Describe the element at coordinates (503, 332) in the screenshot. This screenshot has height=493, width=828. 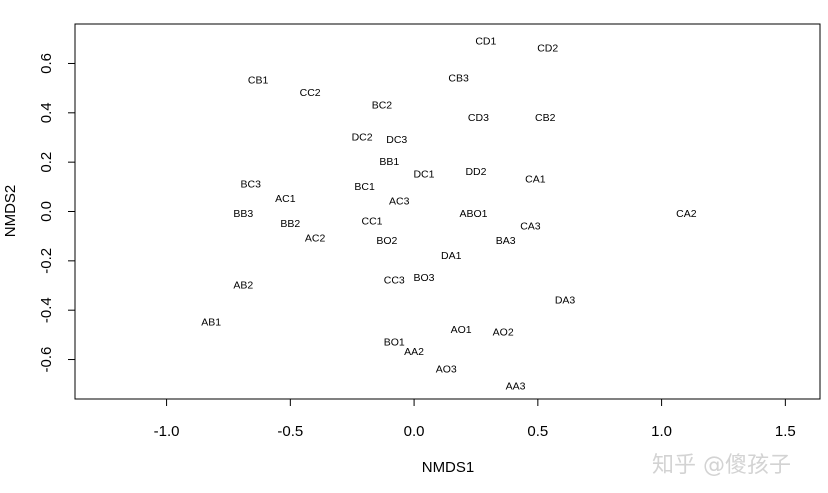
I see `point-label: AO2` at that location.